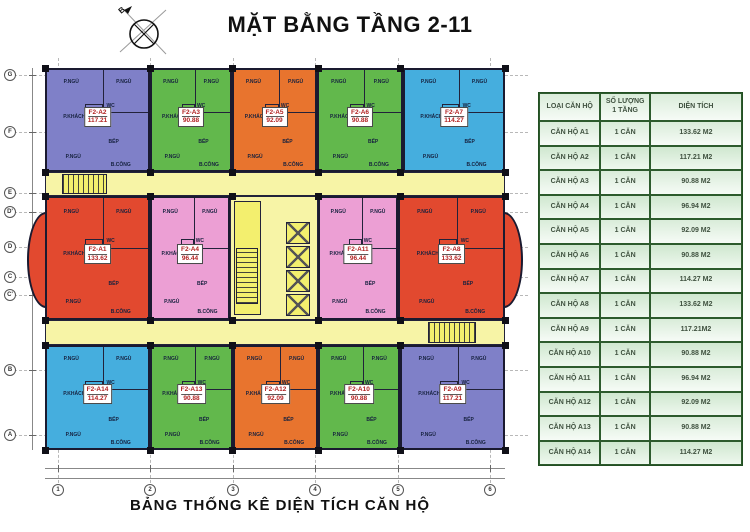  What do you see at coordinates (454, 113) in the screenshot?
I see `apartment-id: F2-A7` at bounding box center [454, 113].